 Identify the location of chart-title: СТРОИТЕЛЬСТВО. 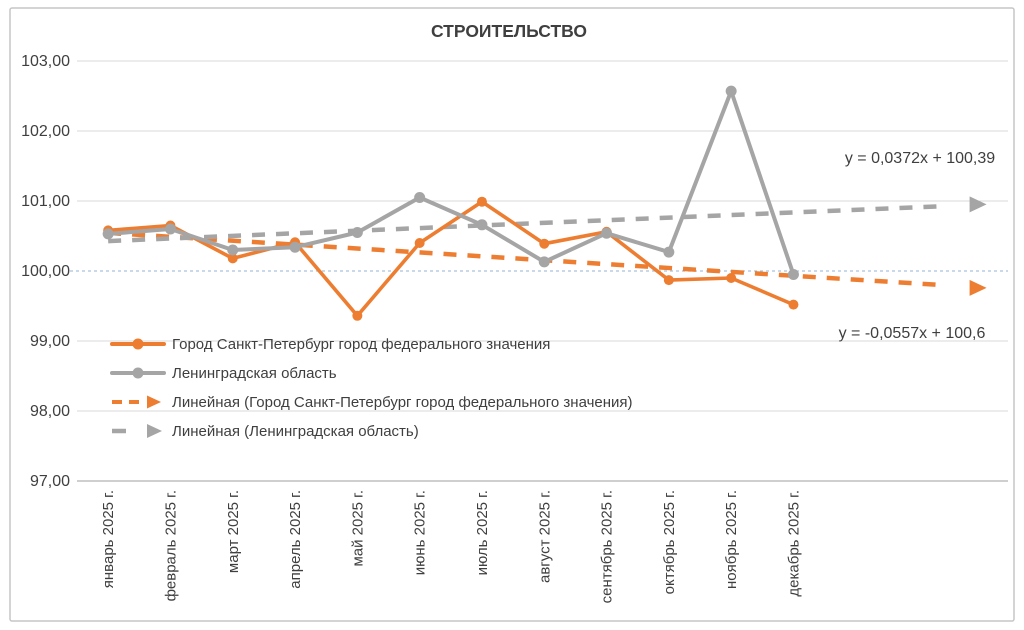
(509, 31).